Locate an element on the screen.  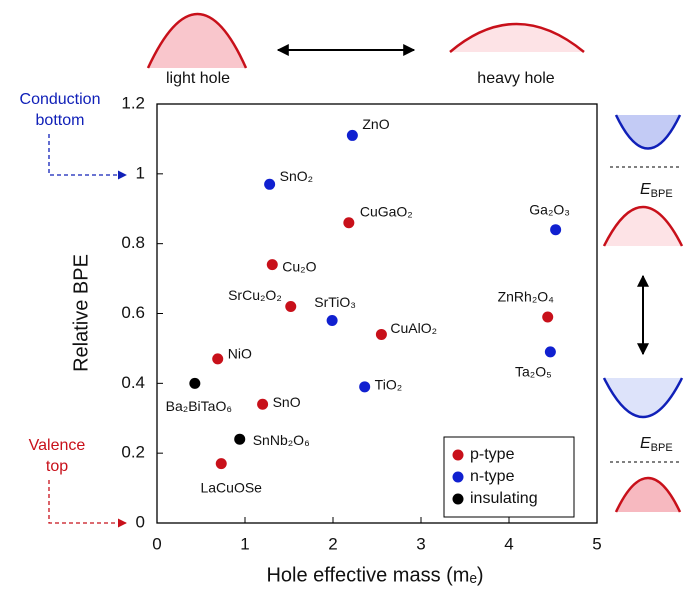
point-label: ZnRh₂O₄ is located at coordinates (526, 297).